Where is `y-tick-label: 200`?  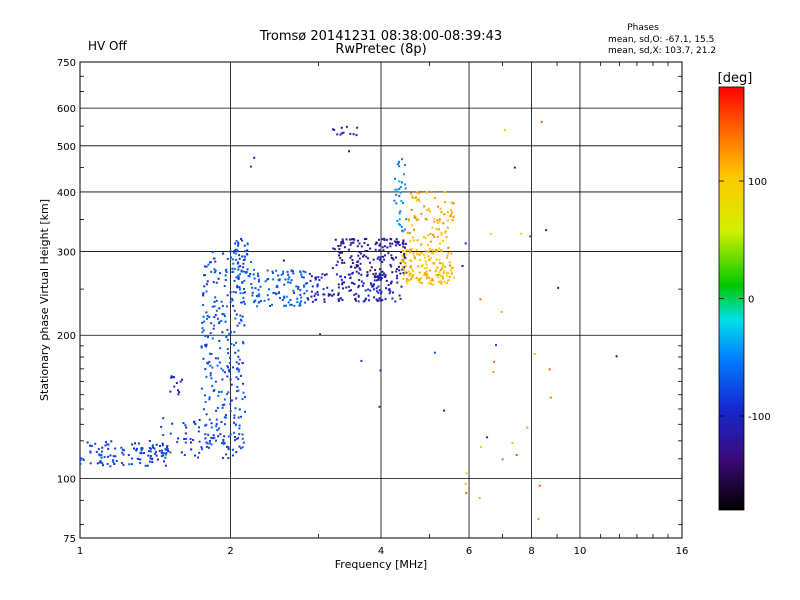 y-tick-label: 200 is located at coordinates (66, 336).